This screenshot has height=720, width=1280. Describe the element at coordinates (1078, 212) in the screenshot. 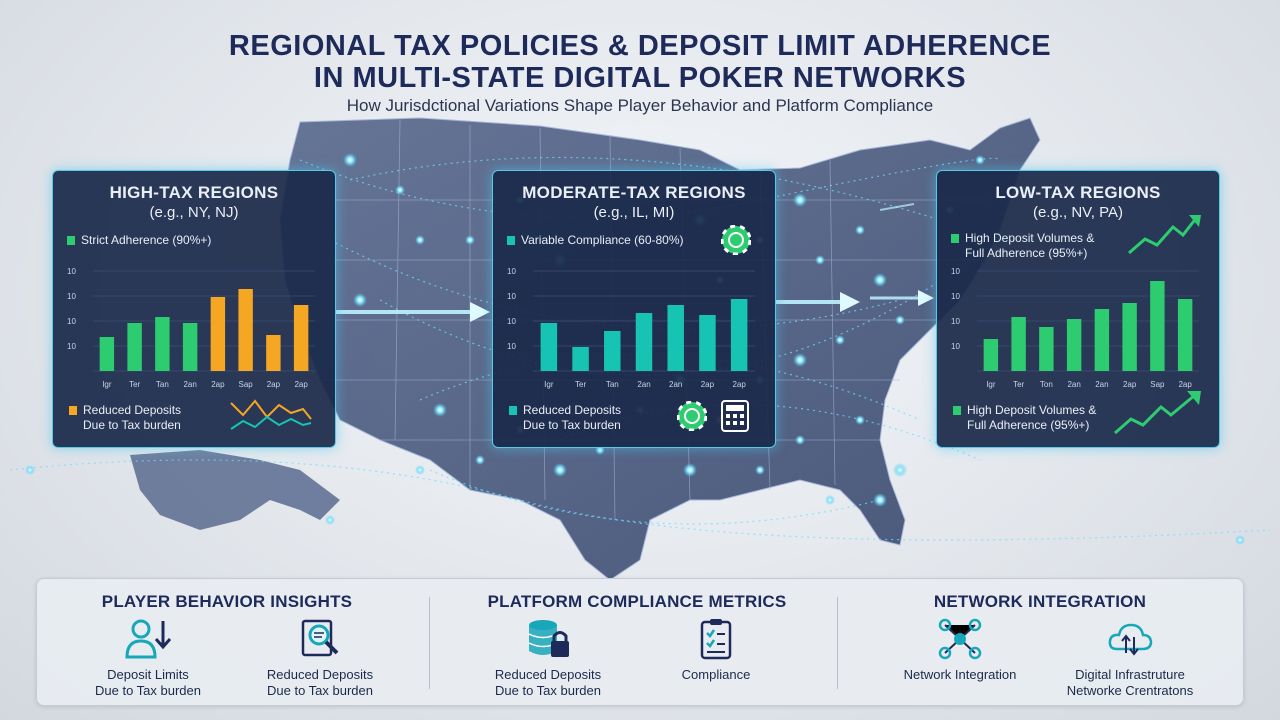

I see `panel-subtitle: (e.g., NV, PA)` at that location.